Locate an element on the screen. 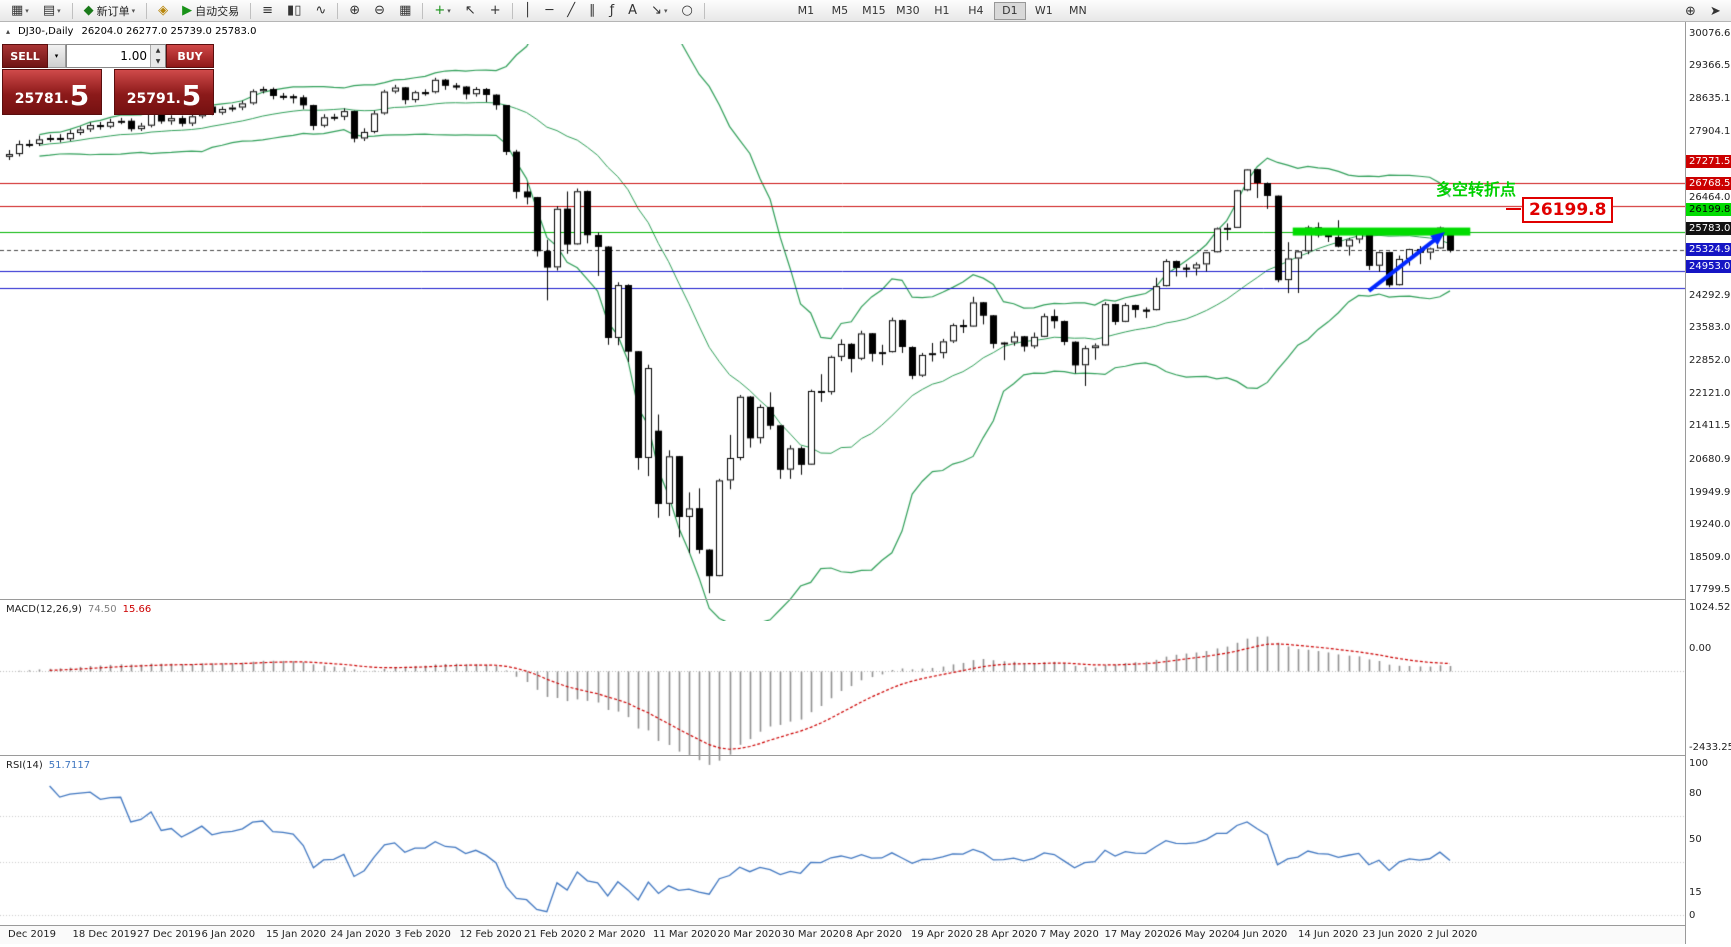 The image size is (1731, 947). line-chart-icon: ∿ is located at coordinates (321, 10).